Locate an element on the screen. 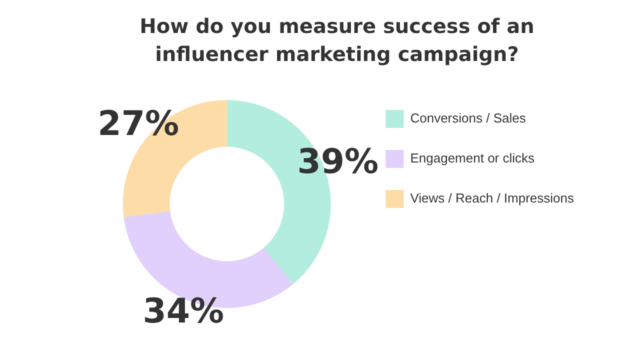 The width and height of the screenshot is (624, 338). data-label: 27% is located at coordinates (139, 124).